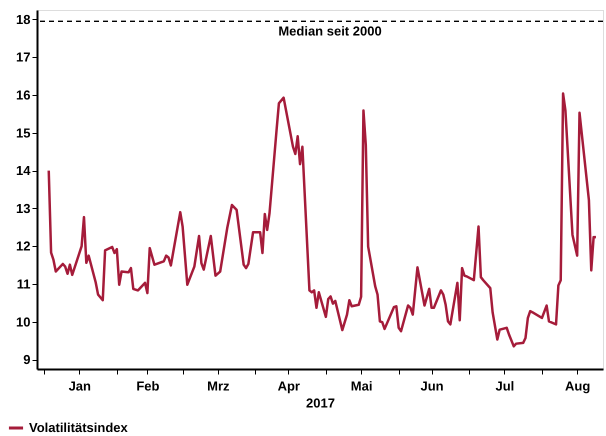  What do you see at coordinates (432, 386) in the screenshot?
I see `x-tick-label: Jun` at bounding box center [432, 386].